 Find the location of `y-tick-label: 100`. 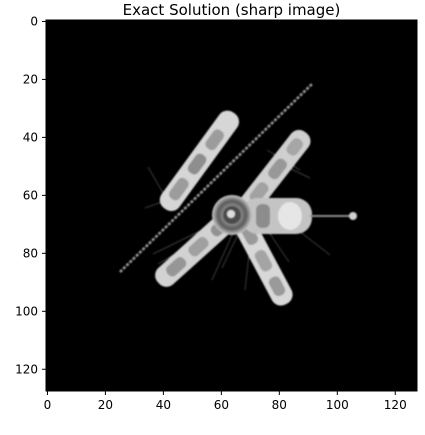

y-tick-label: 100 is located at coordinates (26, 311).